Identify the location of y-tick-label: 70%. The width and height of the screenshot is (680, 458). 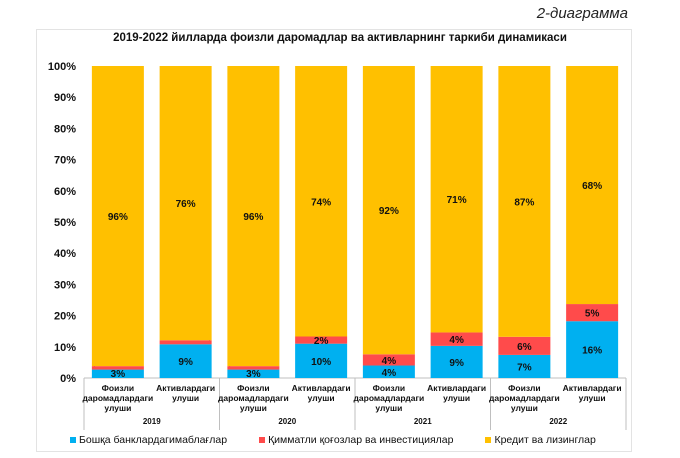
(65, 161).